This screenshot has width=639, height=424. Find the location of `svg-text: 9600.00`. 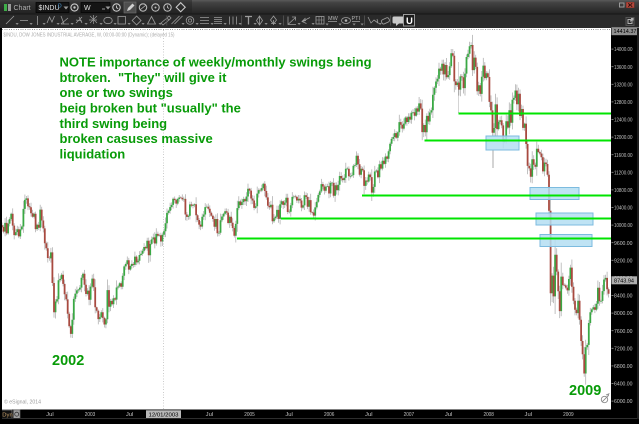

svg-text: 9600.00 is located at coordinates (623, 244).